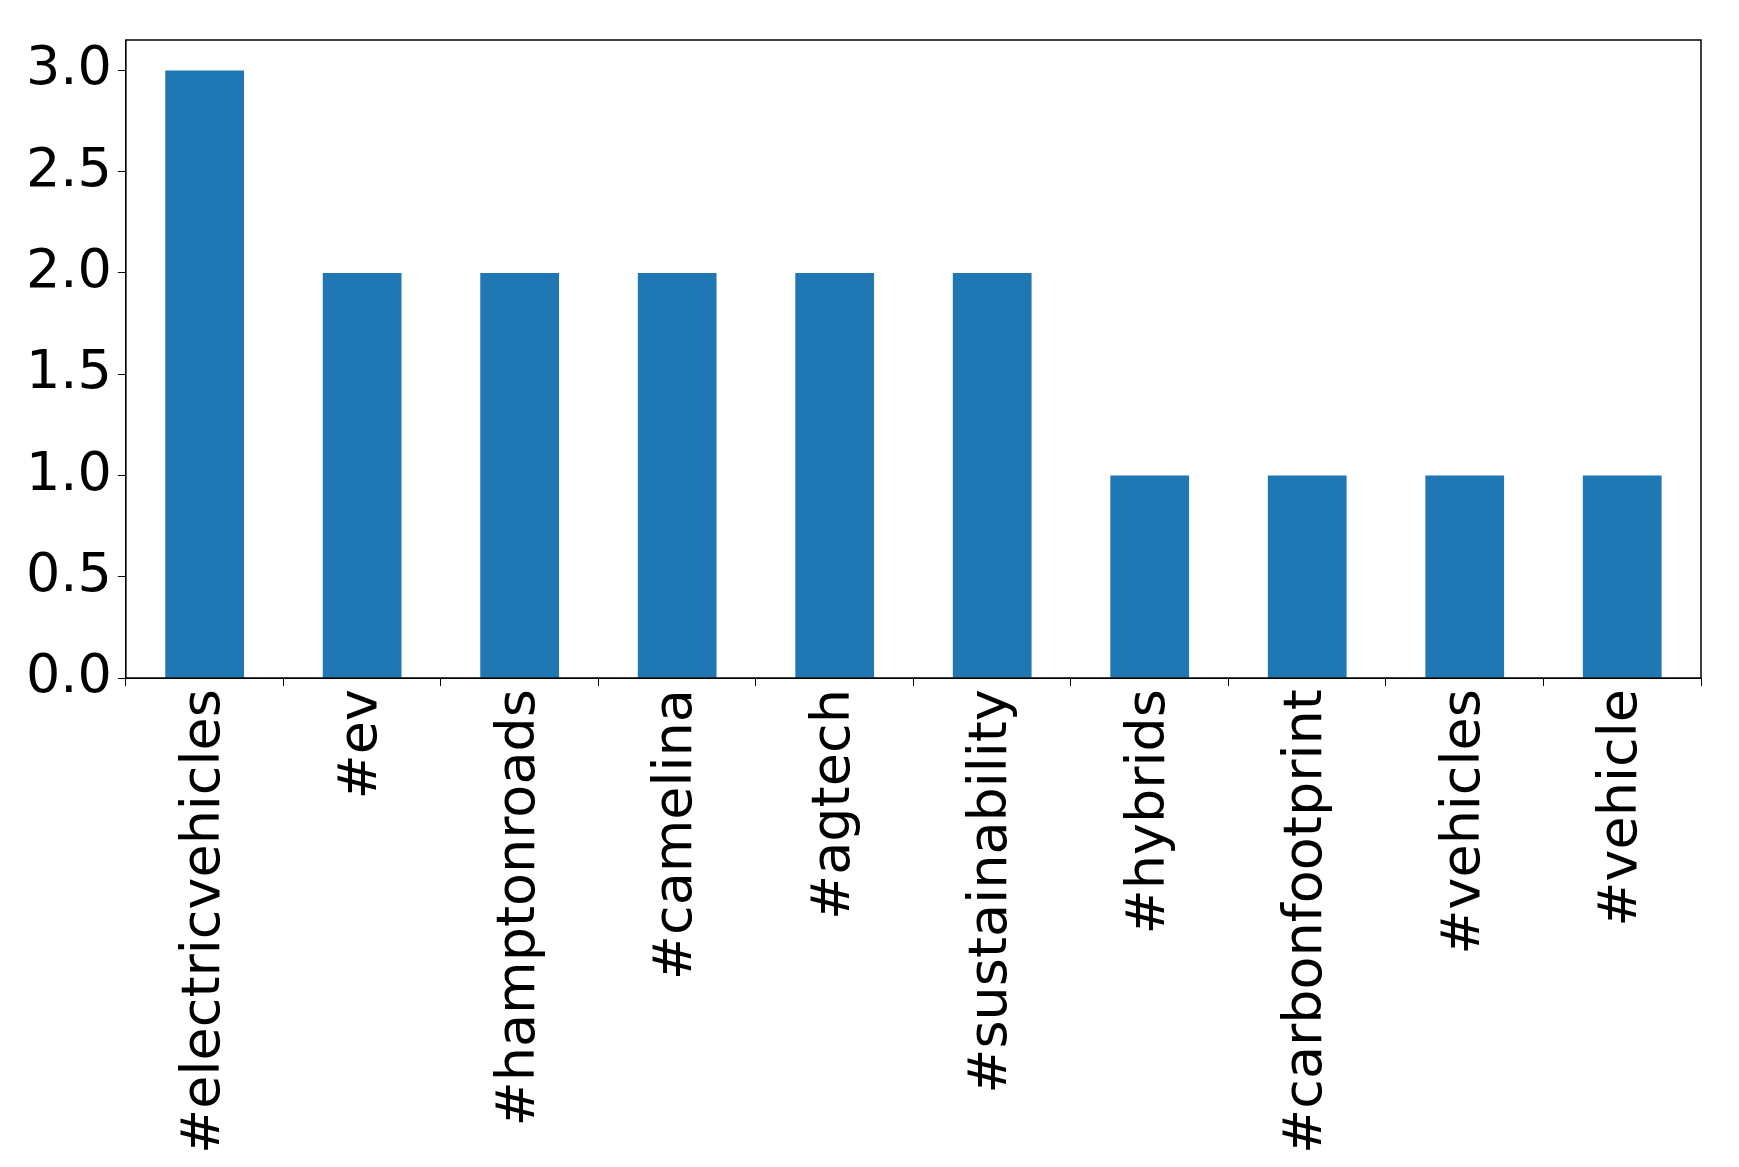  What do you see at coordinates (358, 744) in the screenshot?
I see `x-tick-label: #ev` at bounding box center [358, 744].